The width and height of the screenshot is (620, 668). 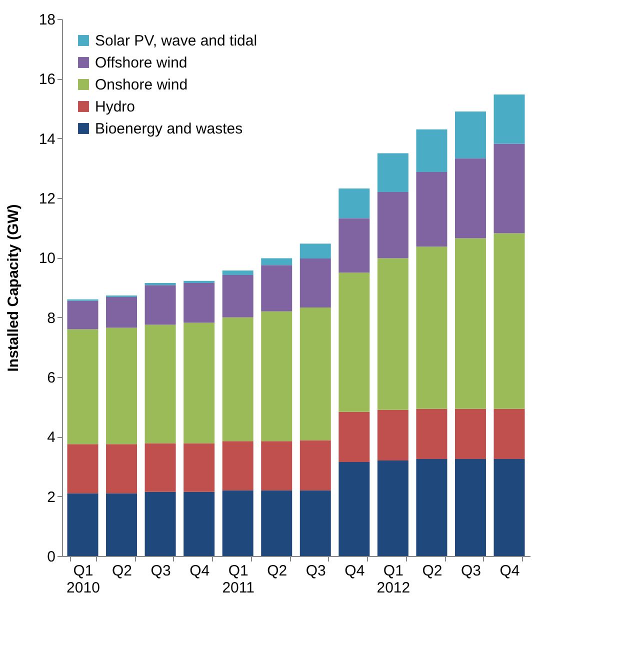 I want to click on legend-label: Hydro, so click(x=115, y=107).